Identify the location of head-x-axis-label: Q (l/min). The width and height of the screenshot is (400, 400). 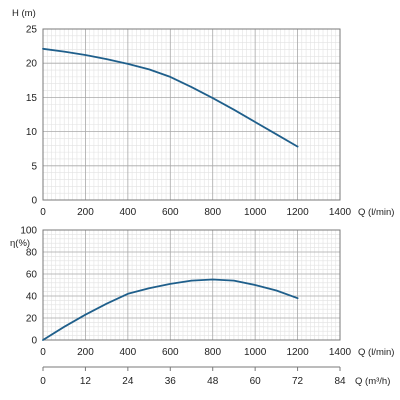
(376, 212).